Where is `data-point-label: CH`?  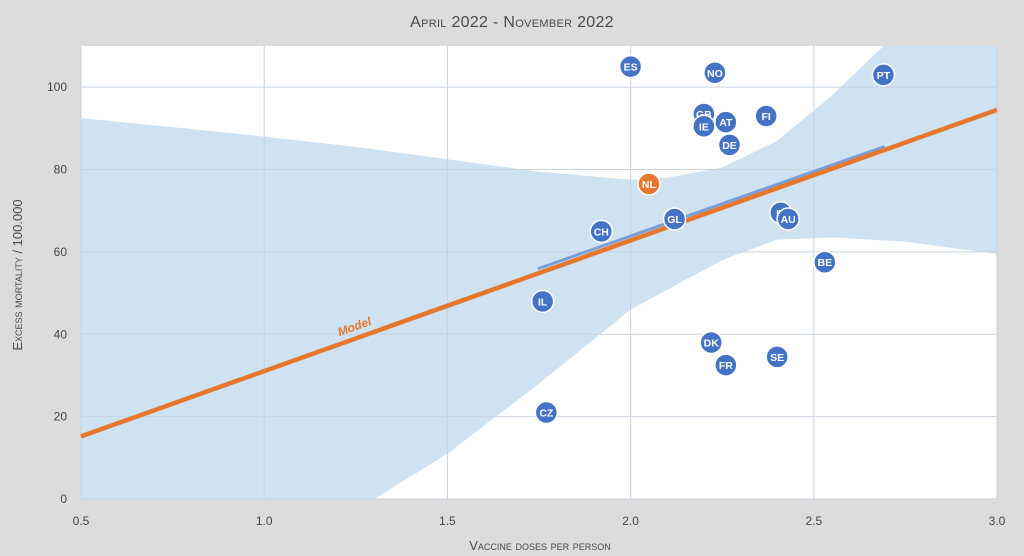 data-point-label: CH is located at coordinates (601, 232).